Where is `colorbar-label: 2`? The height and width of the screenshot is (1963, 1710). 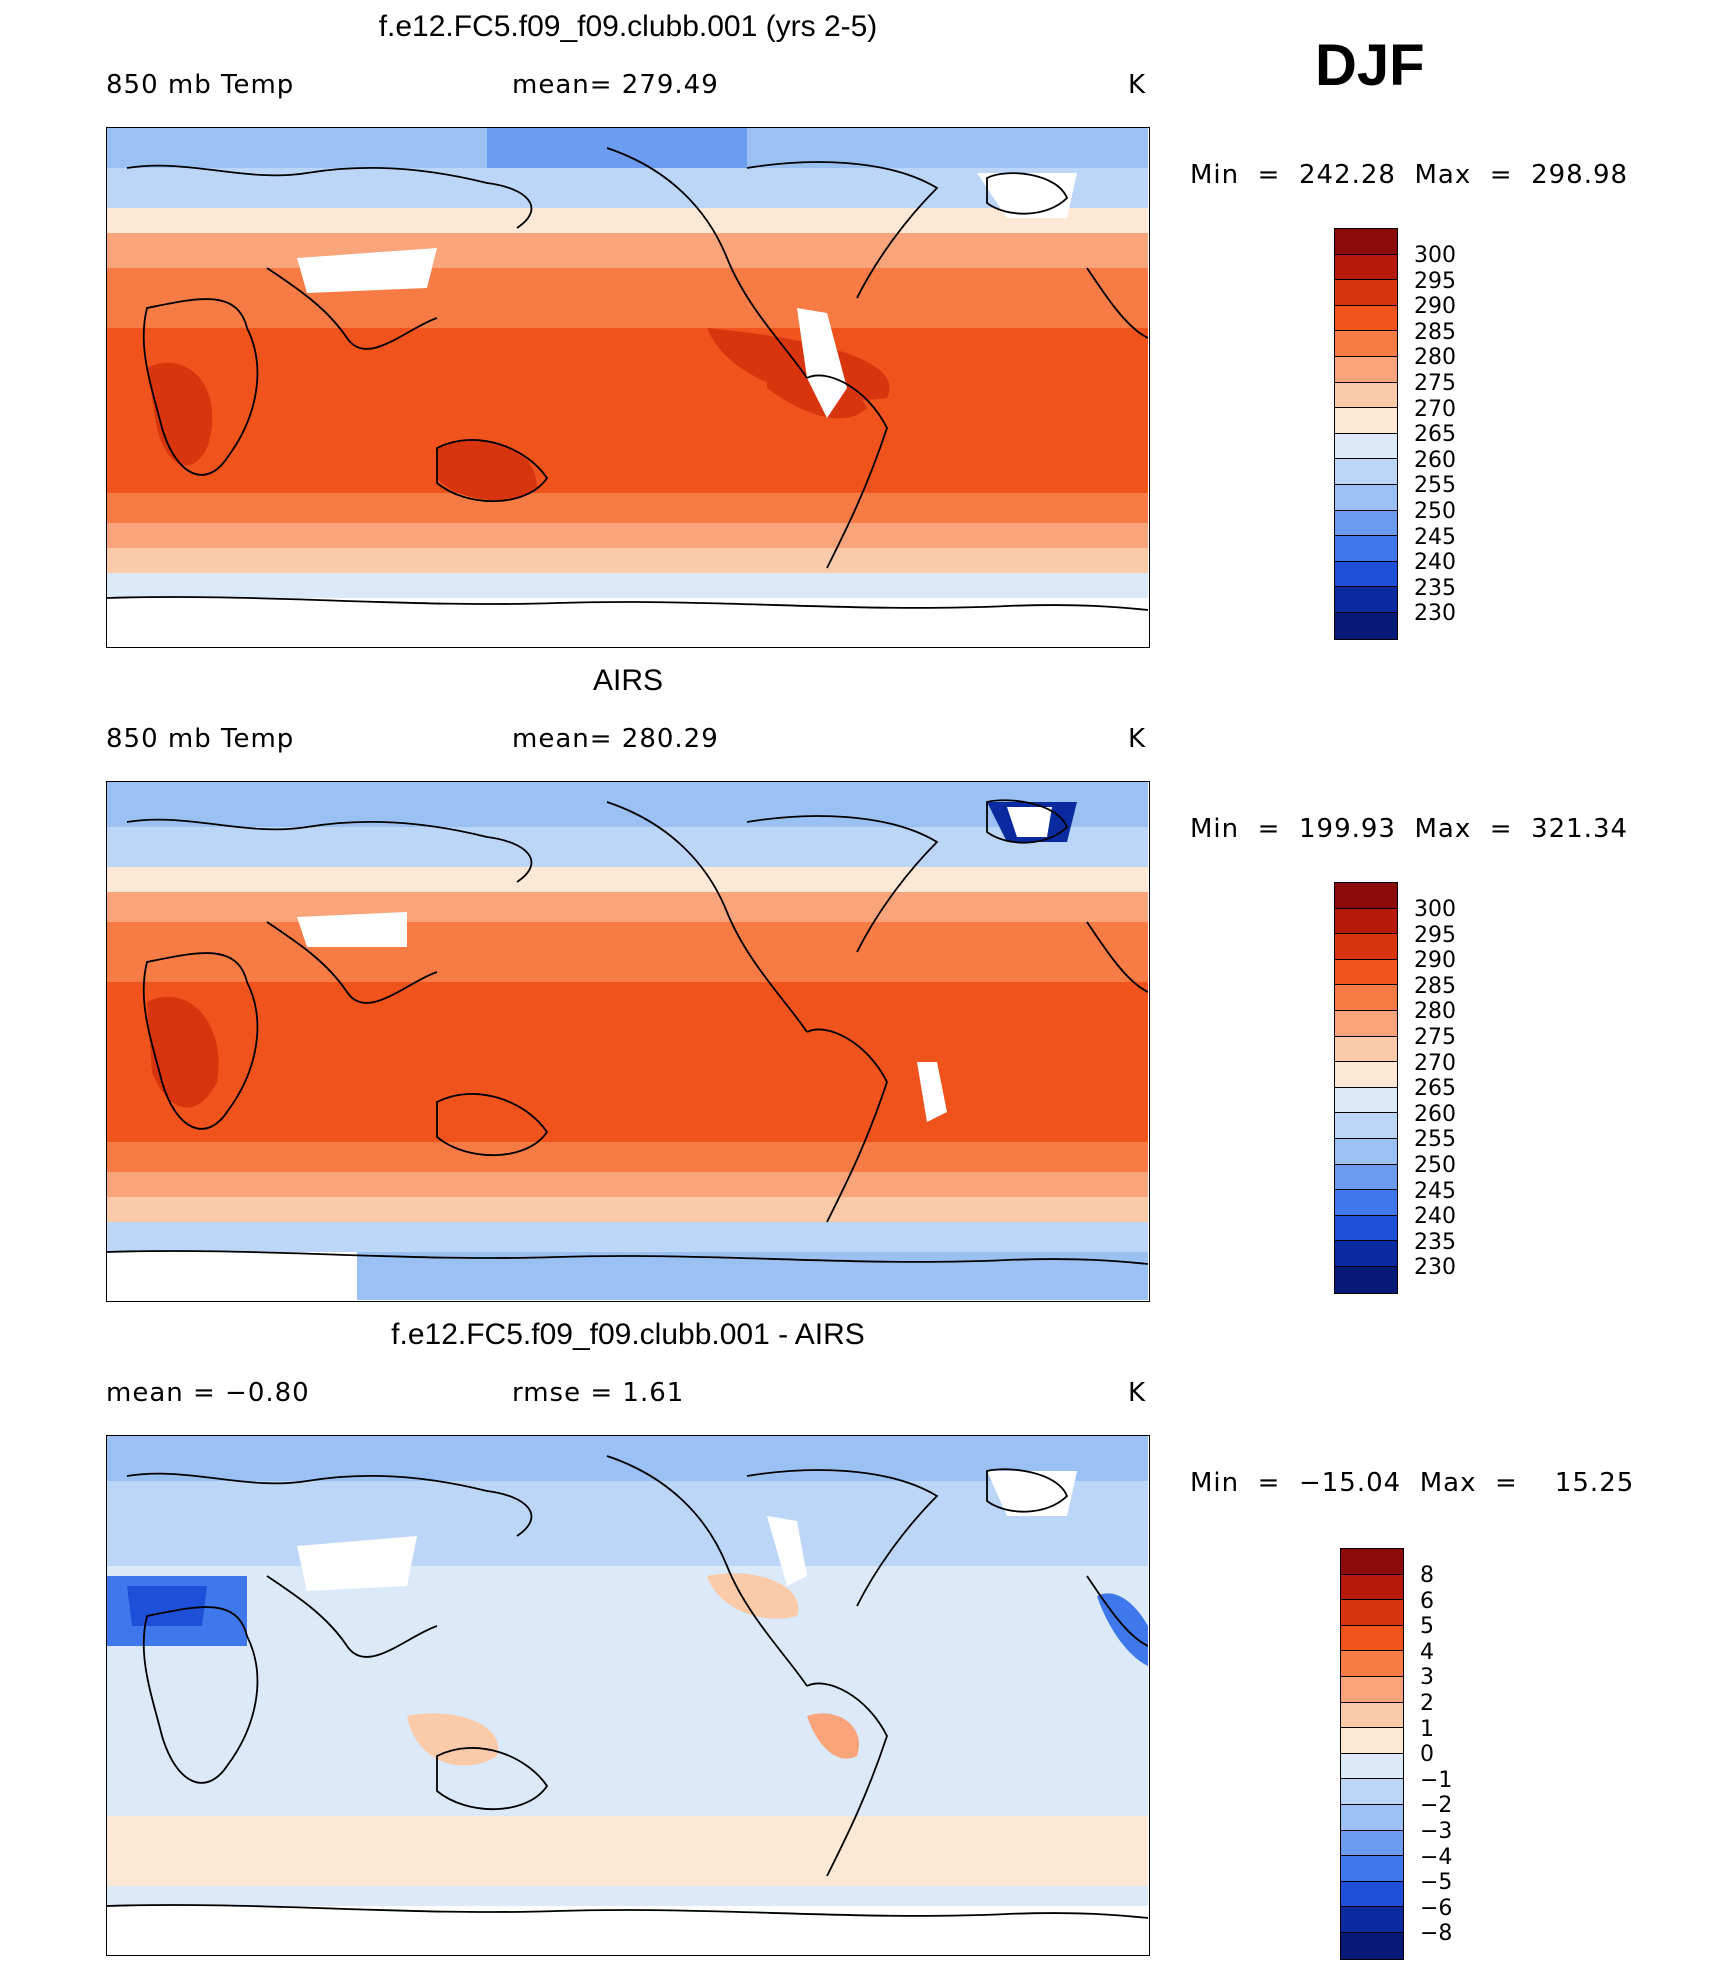 colorbar-label: 2 is located at coordinates (1427, 1703).